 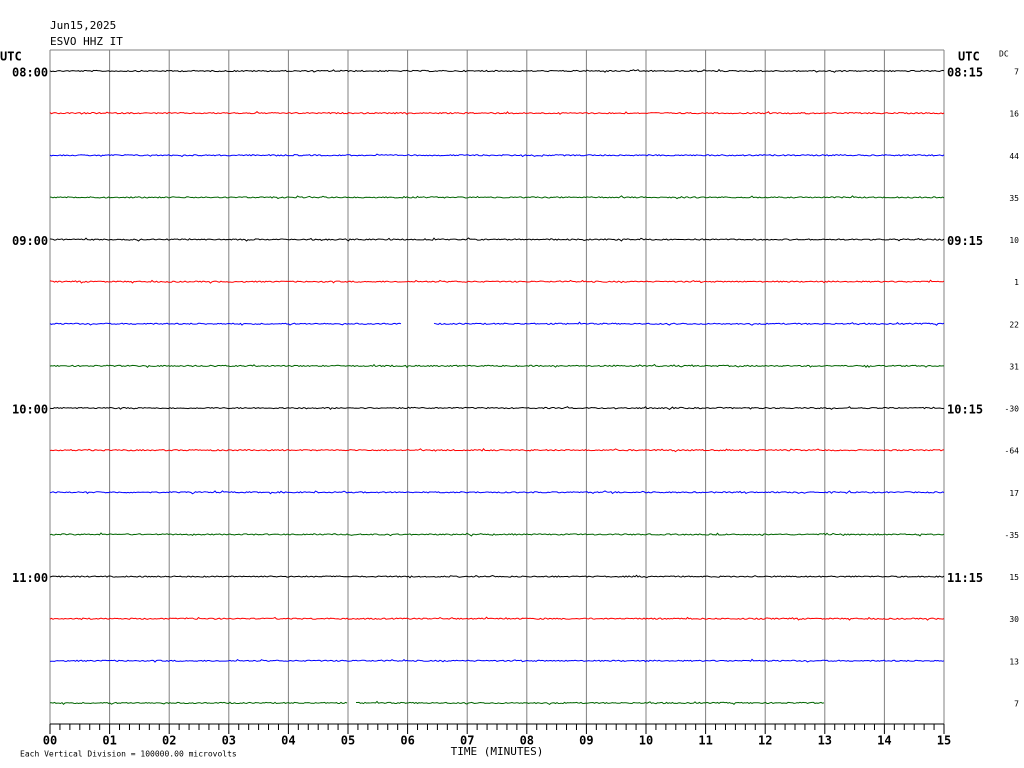 What do you see at coordinates (497, 751) in the screenshot?
I see `x-axis-title: TIME (MINUTES)` at bounding box center [497, 751].